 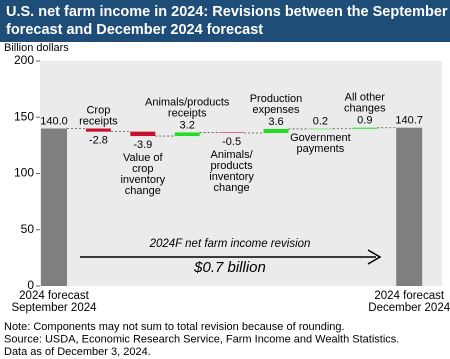 What do you see at coordinates (77, 352) in the screenshot?
I see `footnote: Data as of December 3, 2024.` at bounding box center [77, 352].